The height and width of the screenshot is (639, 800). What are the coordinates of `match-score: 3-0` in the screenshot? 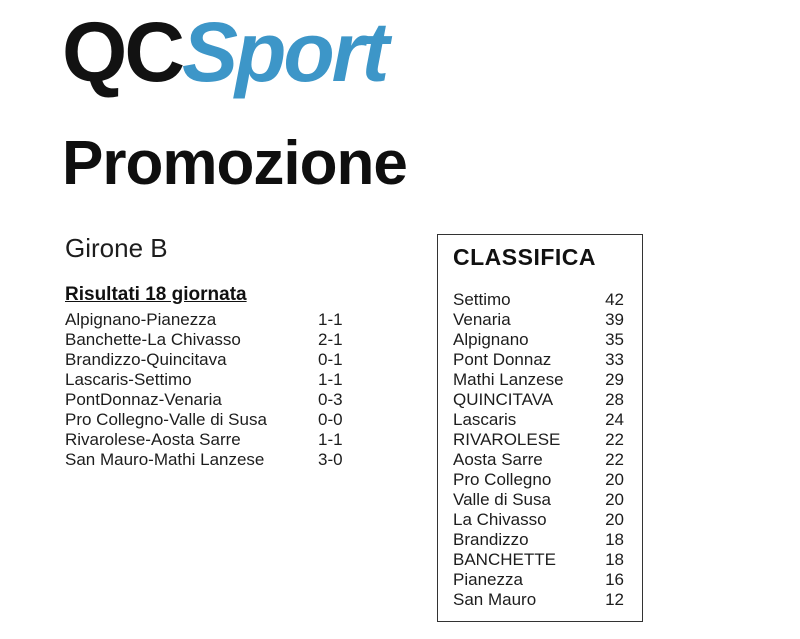 It's located at (330, 459).